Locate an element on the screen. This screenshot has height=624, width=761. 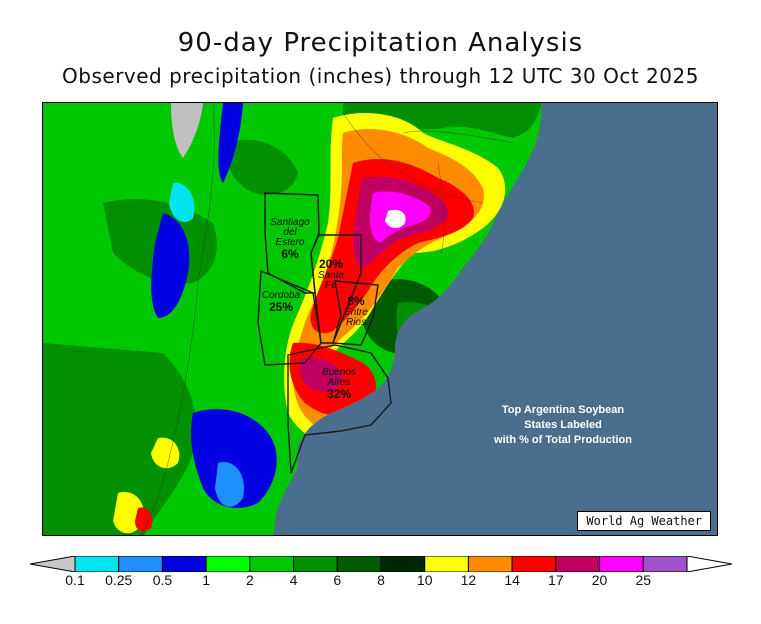
state-name: Rios is located at coordinates (355, 322).